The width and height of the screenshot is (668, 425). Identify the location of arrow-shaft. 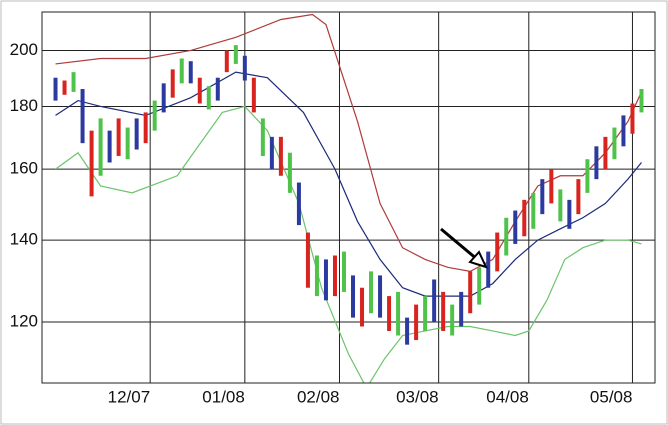
(459, 244).